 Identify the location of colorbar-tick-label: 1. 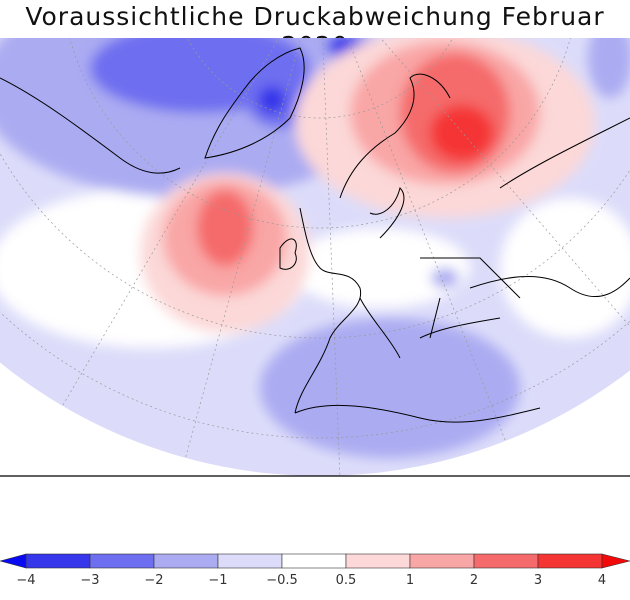
(410, 580).